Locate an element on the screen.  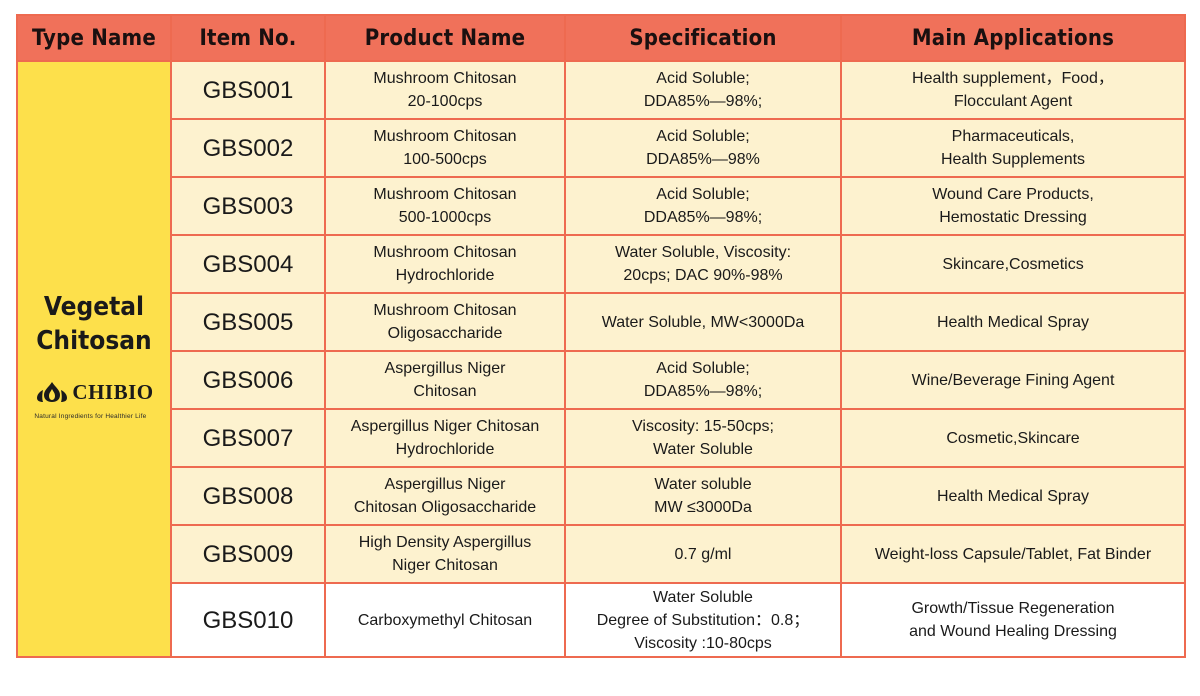
specification-cell: Water soluble MW ≤3000Da is located at coordinates (703, 496).